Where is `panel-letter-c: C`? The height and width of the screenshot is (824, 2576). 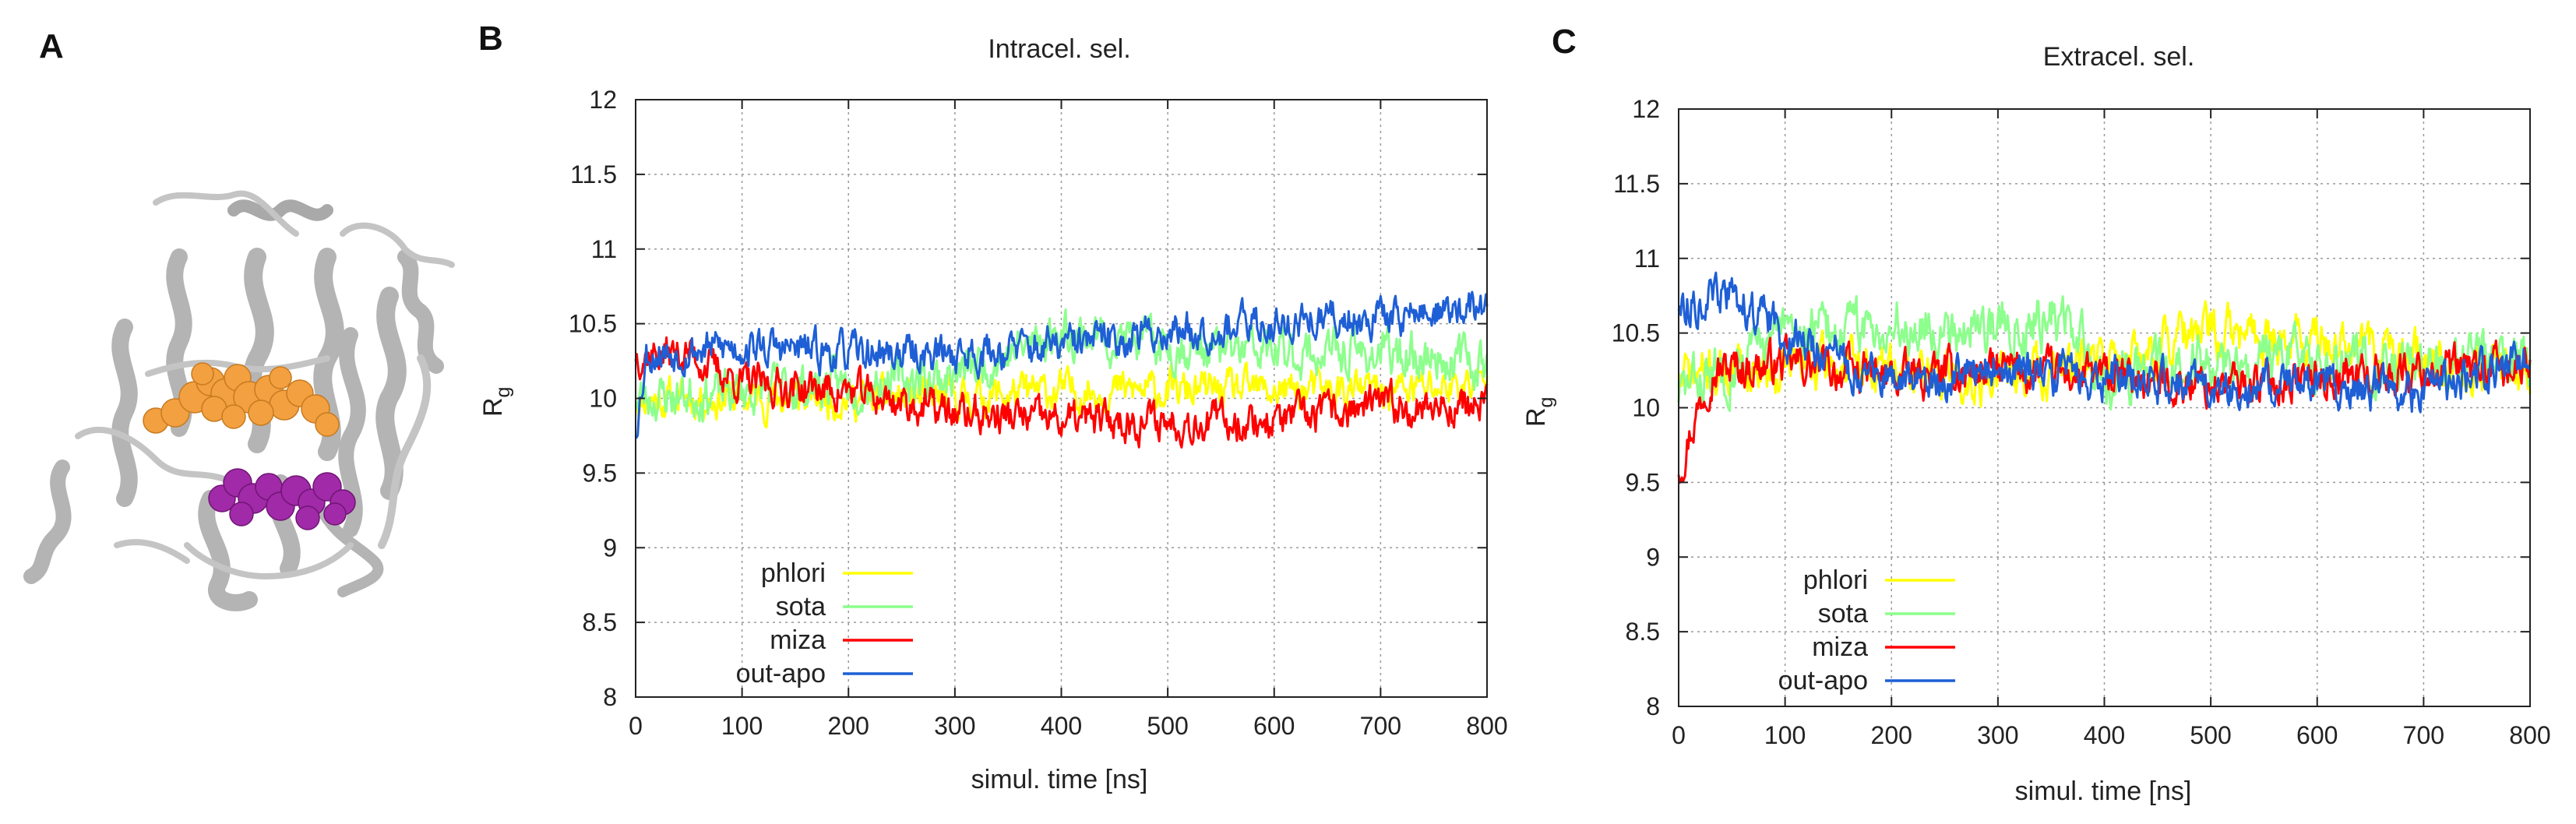
panel-letter-c: C is located at coordinates (1564, 42).